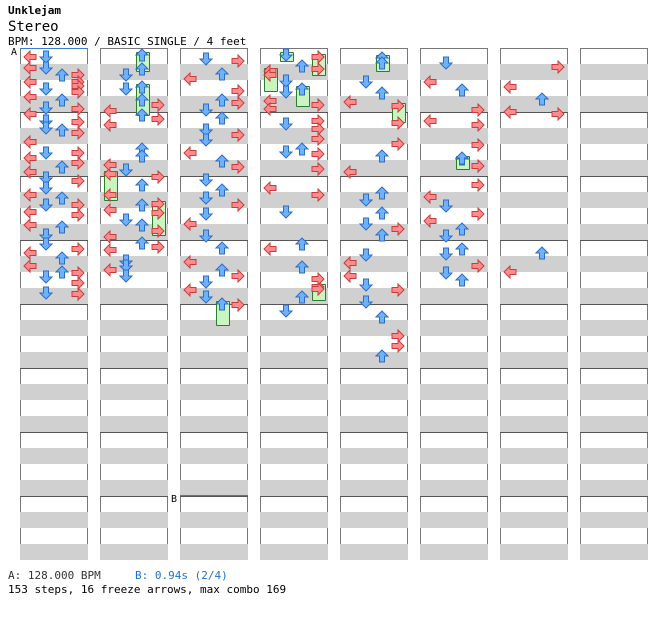 This screenshot has width=672, height=620. What do you see at coordinates (33, 27) in the screenshot?
I see `song-subtitle: Stereo` at bounding box center [33, 27].